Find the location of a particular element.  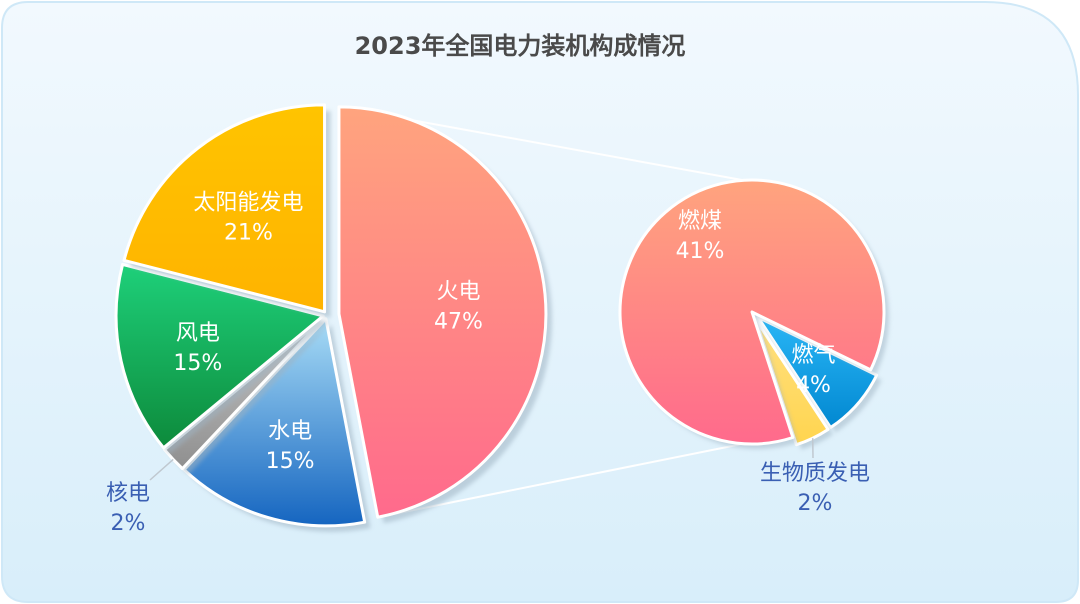

main-slice-label: 水电 is located at coordinates (290, 431).